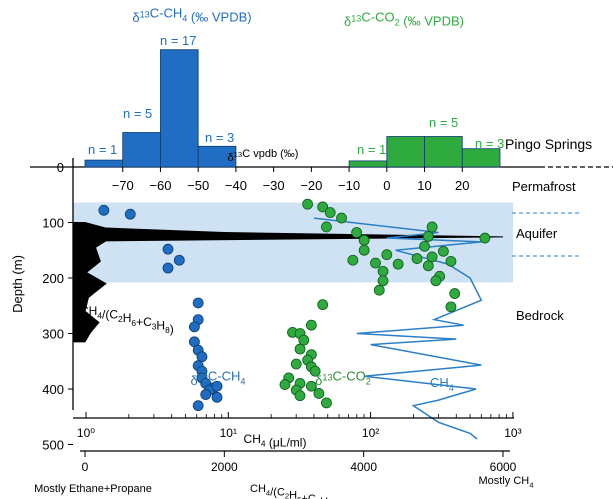 The height and width of the screenshot is (499, 613). I want to click on ch4-hist-title: δ13C-CH4 (‰ VPDB), so click(191, 15).